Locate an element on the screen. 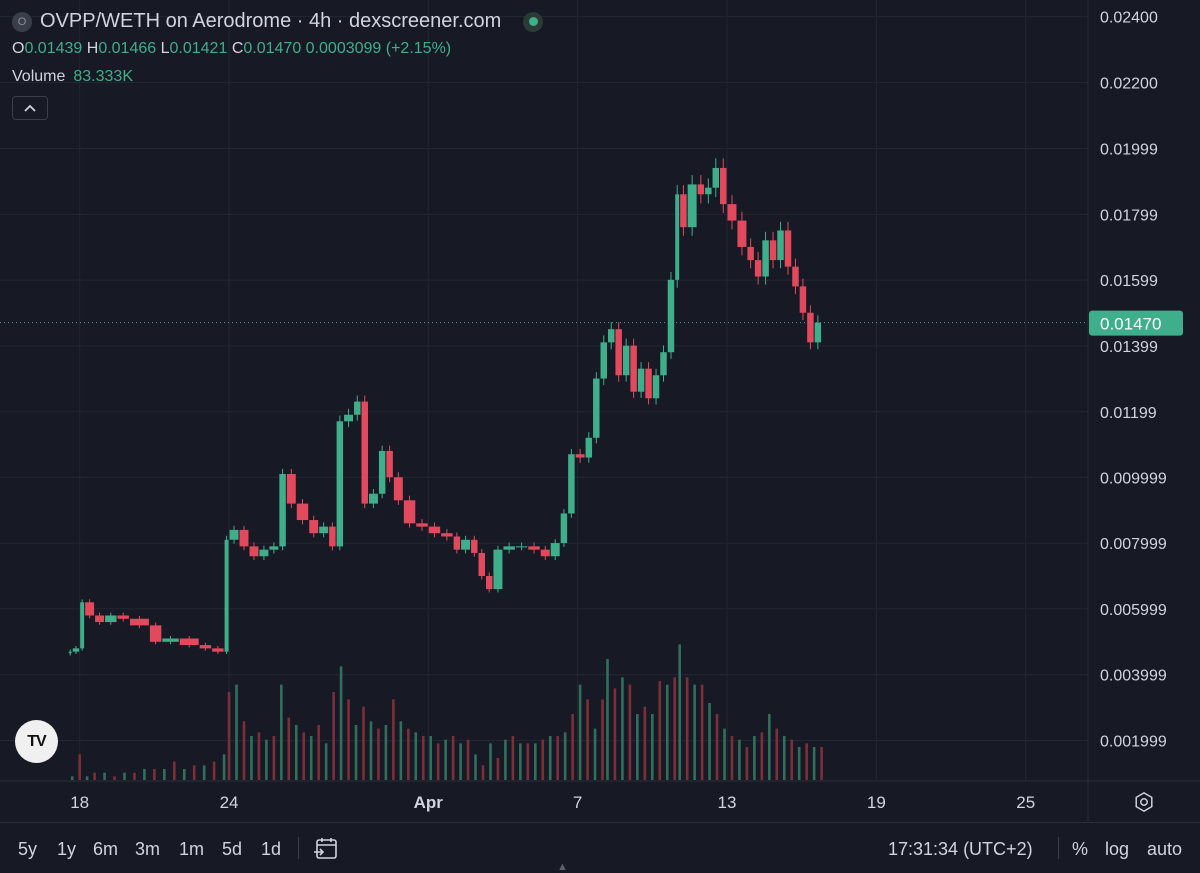 This screenshot has width=1200, height=873. chevron-up-icon: ▲ is located at coordinates (562, 867).